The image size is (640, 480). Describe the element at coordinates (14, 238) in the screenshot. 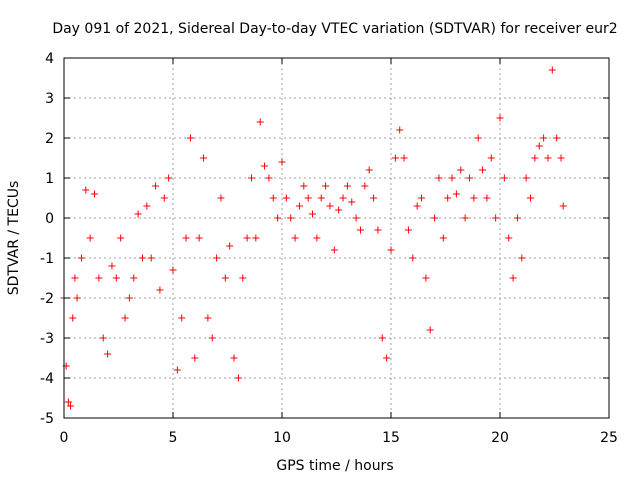

I see `y-axis-label: SDTVAR / TECUs` at that location.